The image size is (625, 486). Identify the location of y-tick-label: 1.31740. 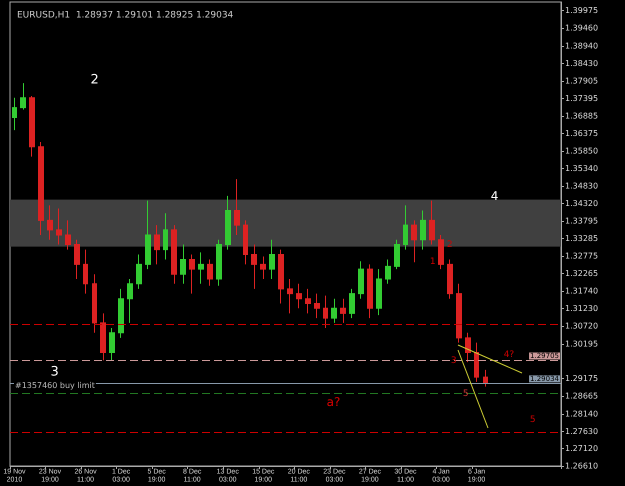
(581, 291).